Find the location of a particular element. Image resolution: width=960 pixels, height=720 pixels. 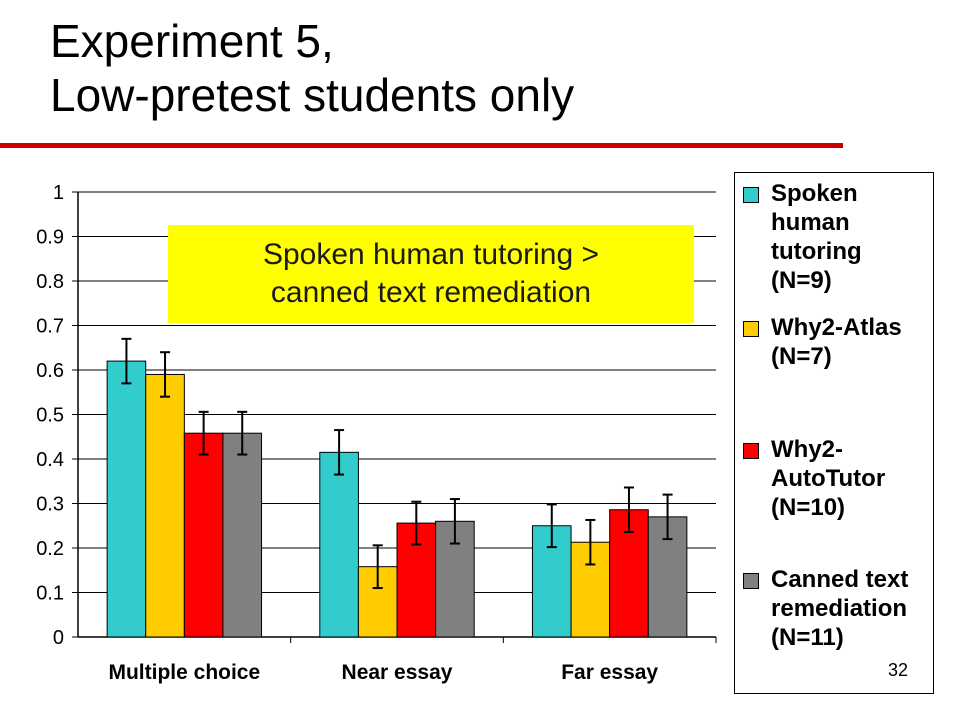

y-tick-label: 0.3 is located at coordinates (50, 505).